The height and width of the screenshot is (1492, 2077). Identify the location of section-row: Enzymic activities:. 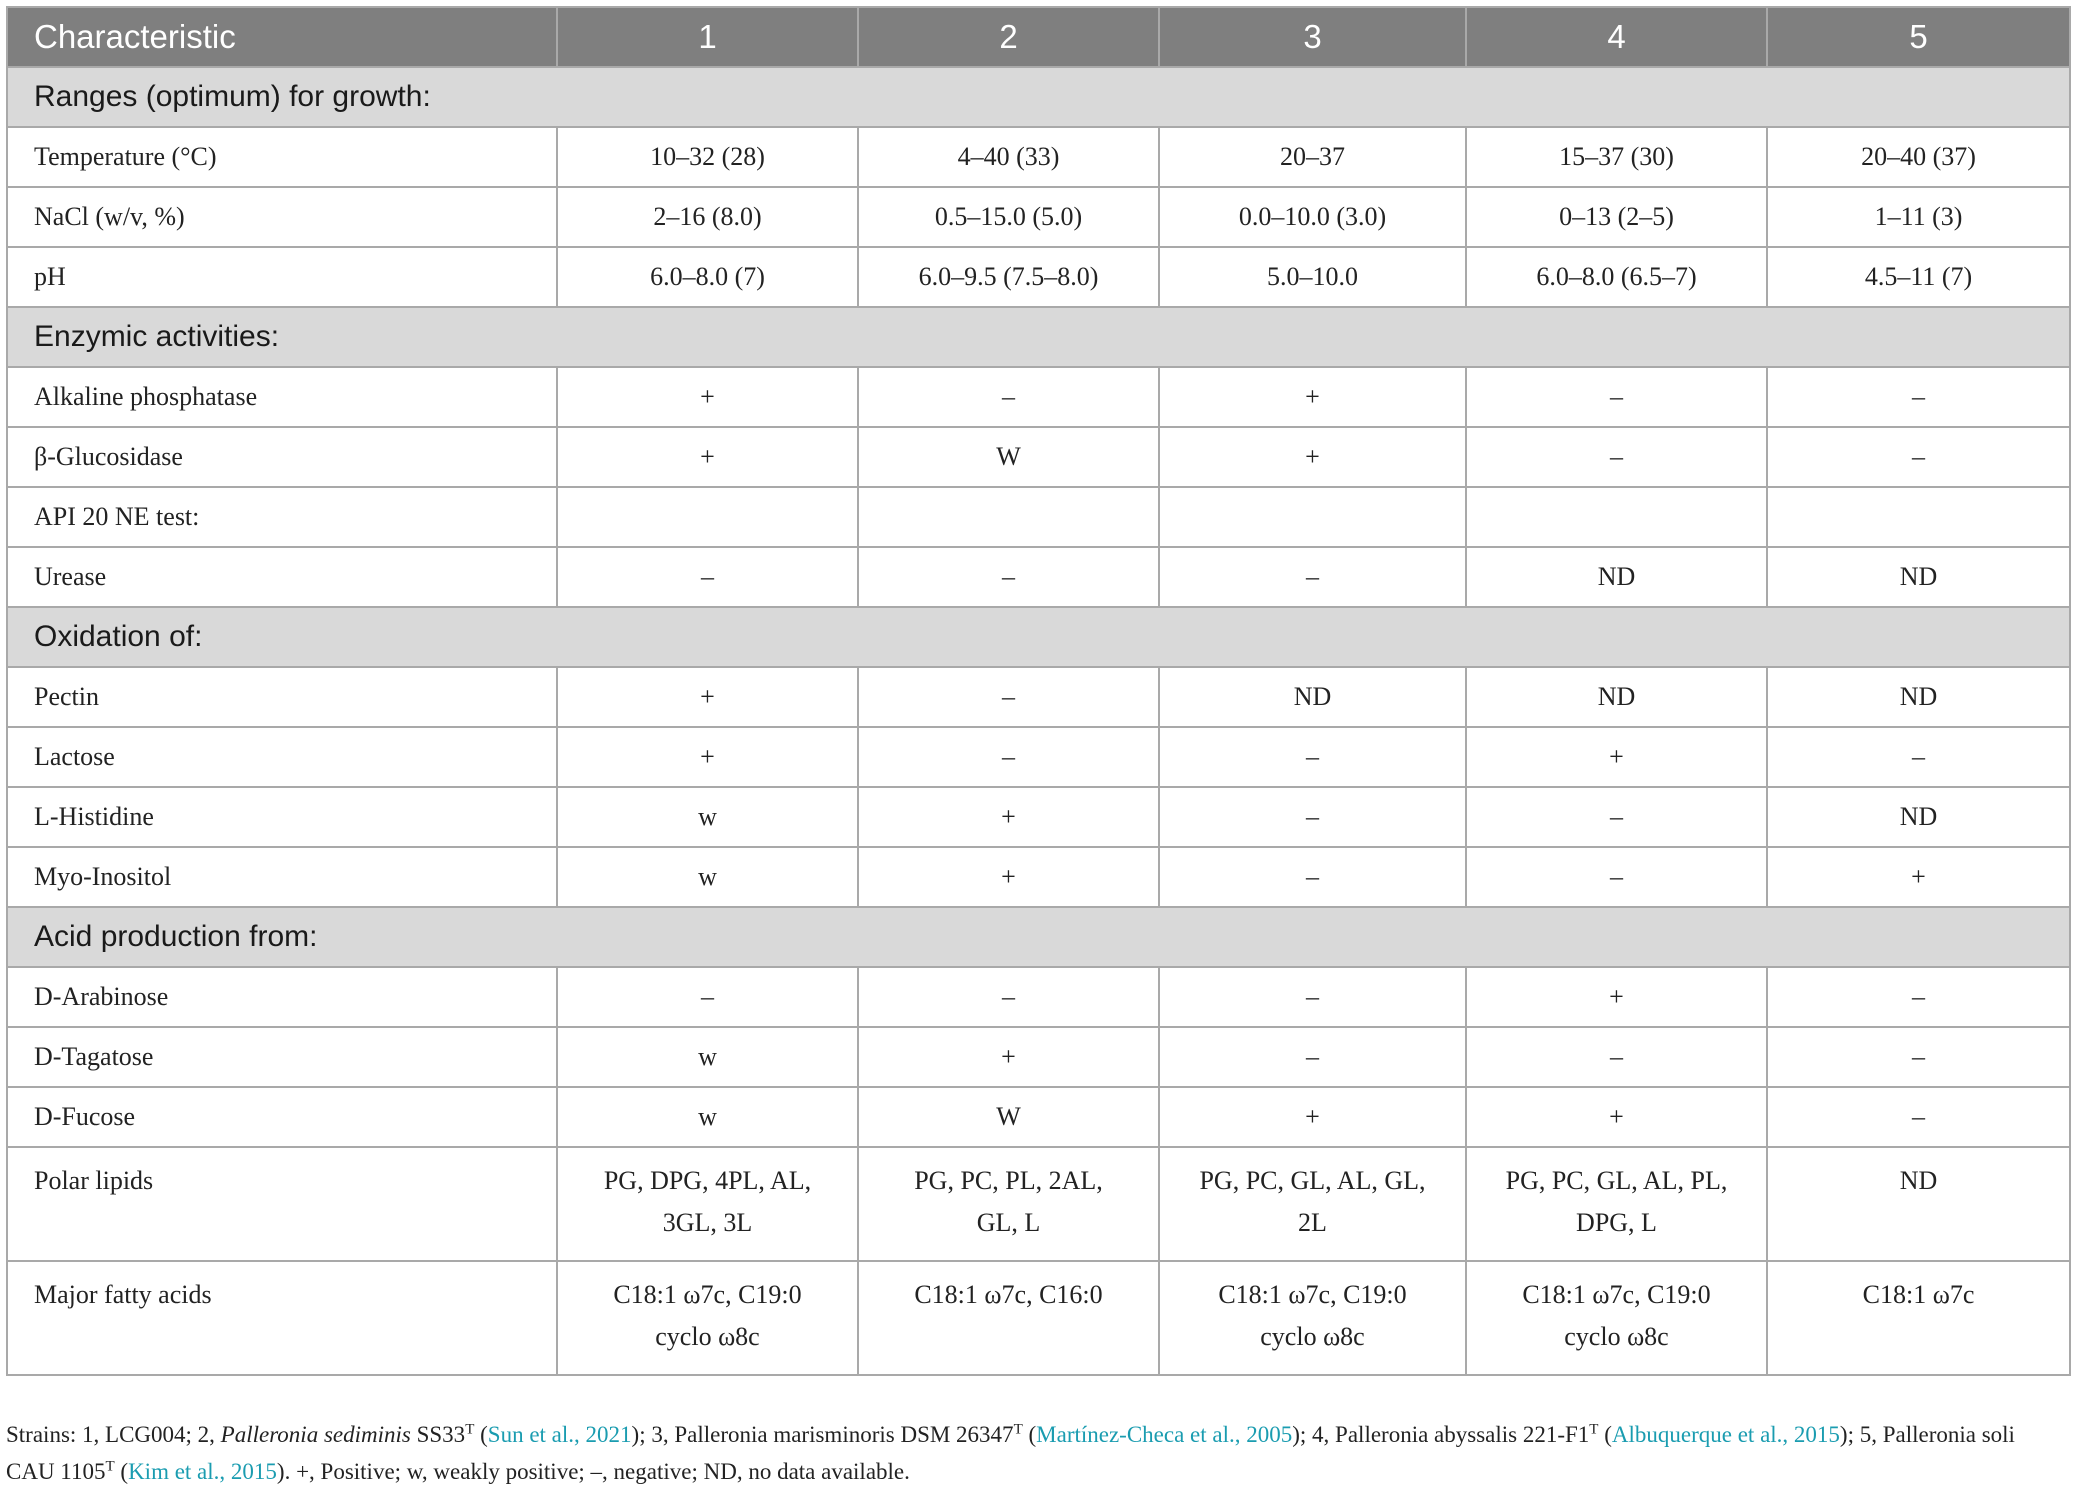
(1038, 337).